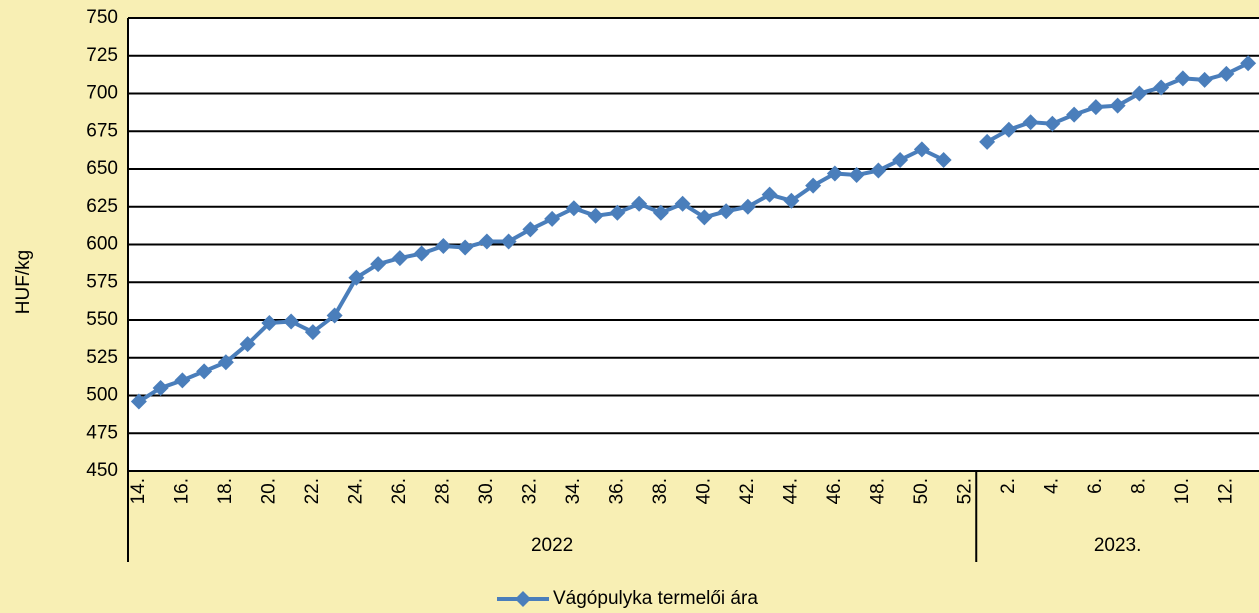  I want to click on x-tick-label: 18., so click(225, 491).